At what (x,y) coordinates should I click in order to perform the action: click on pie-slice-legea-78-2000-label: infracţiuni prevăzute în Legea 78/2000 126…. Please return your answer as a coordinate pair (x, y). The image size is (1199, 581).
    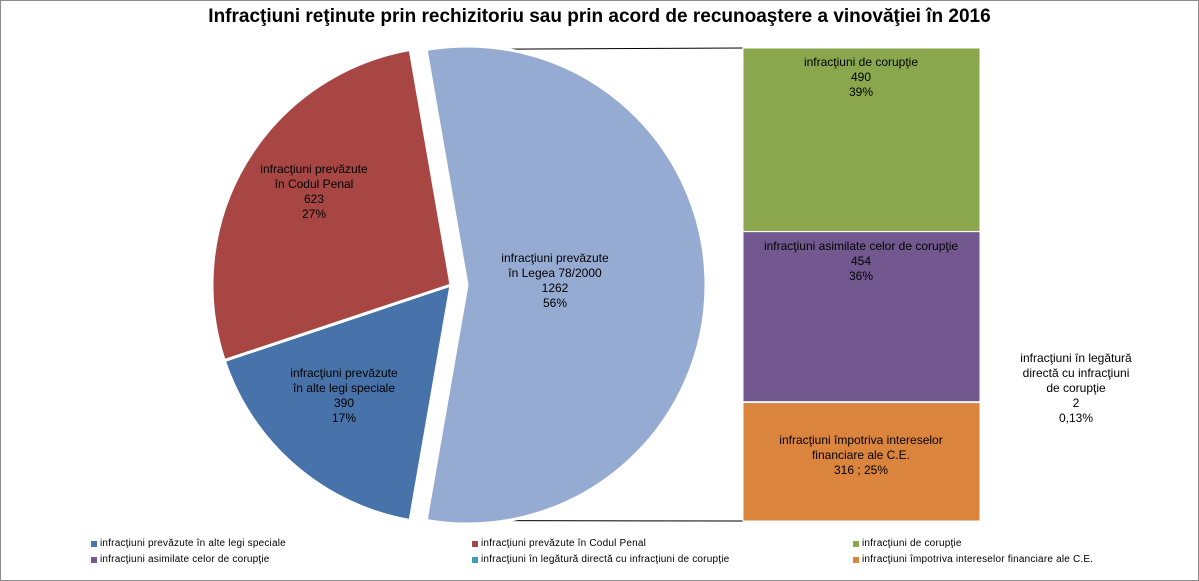
    Looking at the image, I should click on (555, 280).